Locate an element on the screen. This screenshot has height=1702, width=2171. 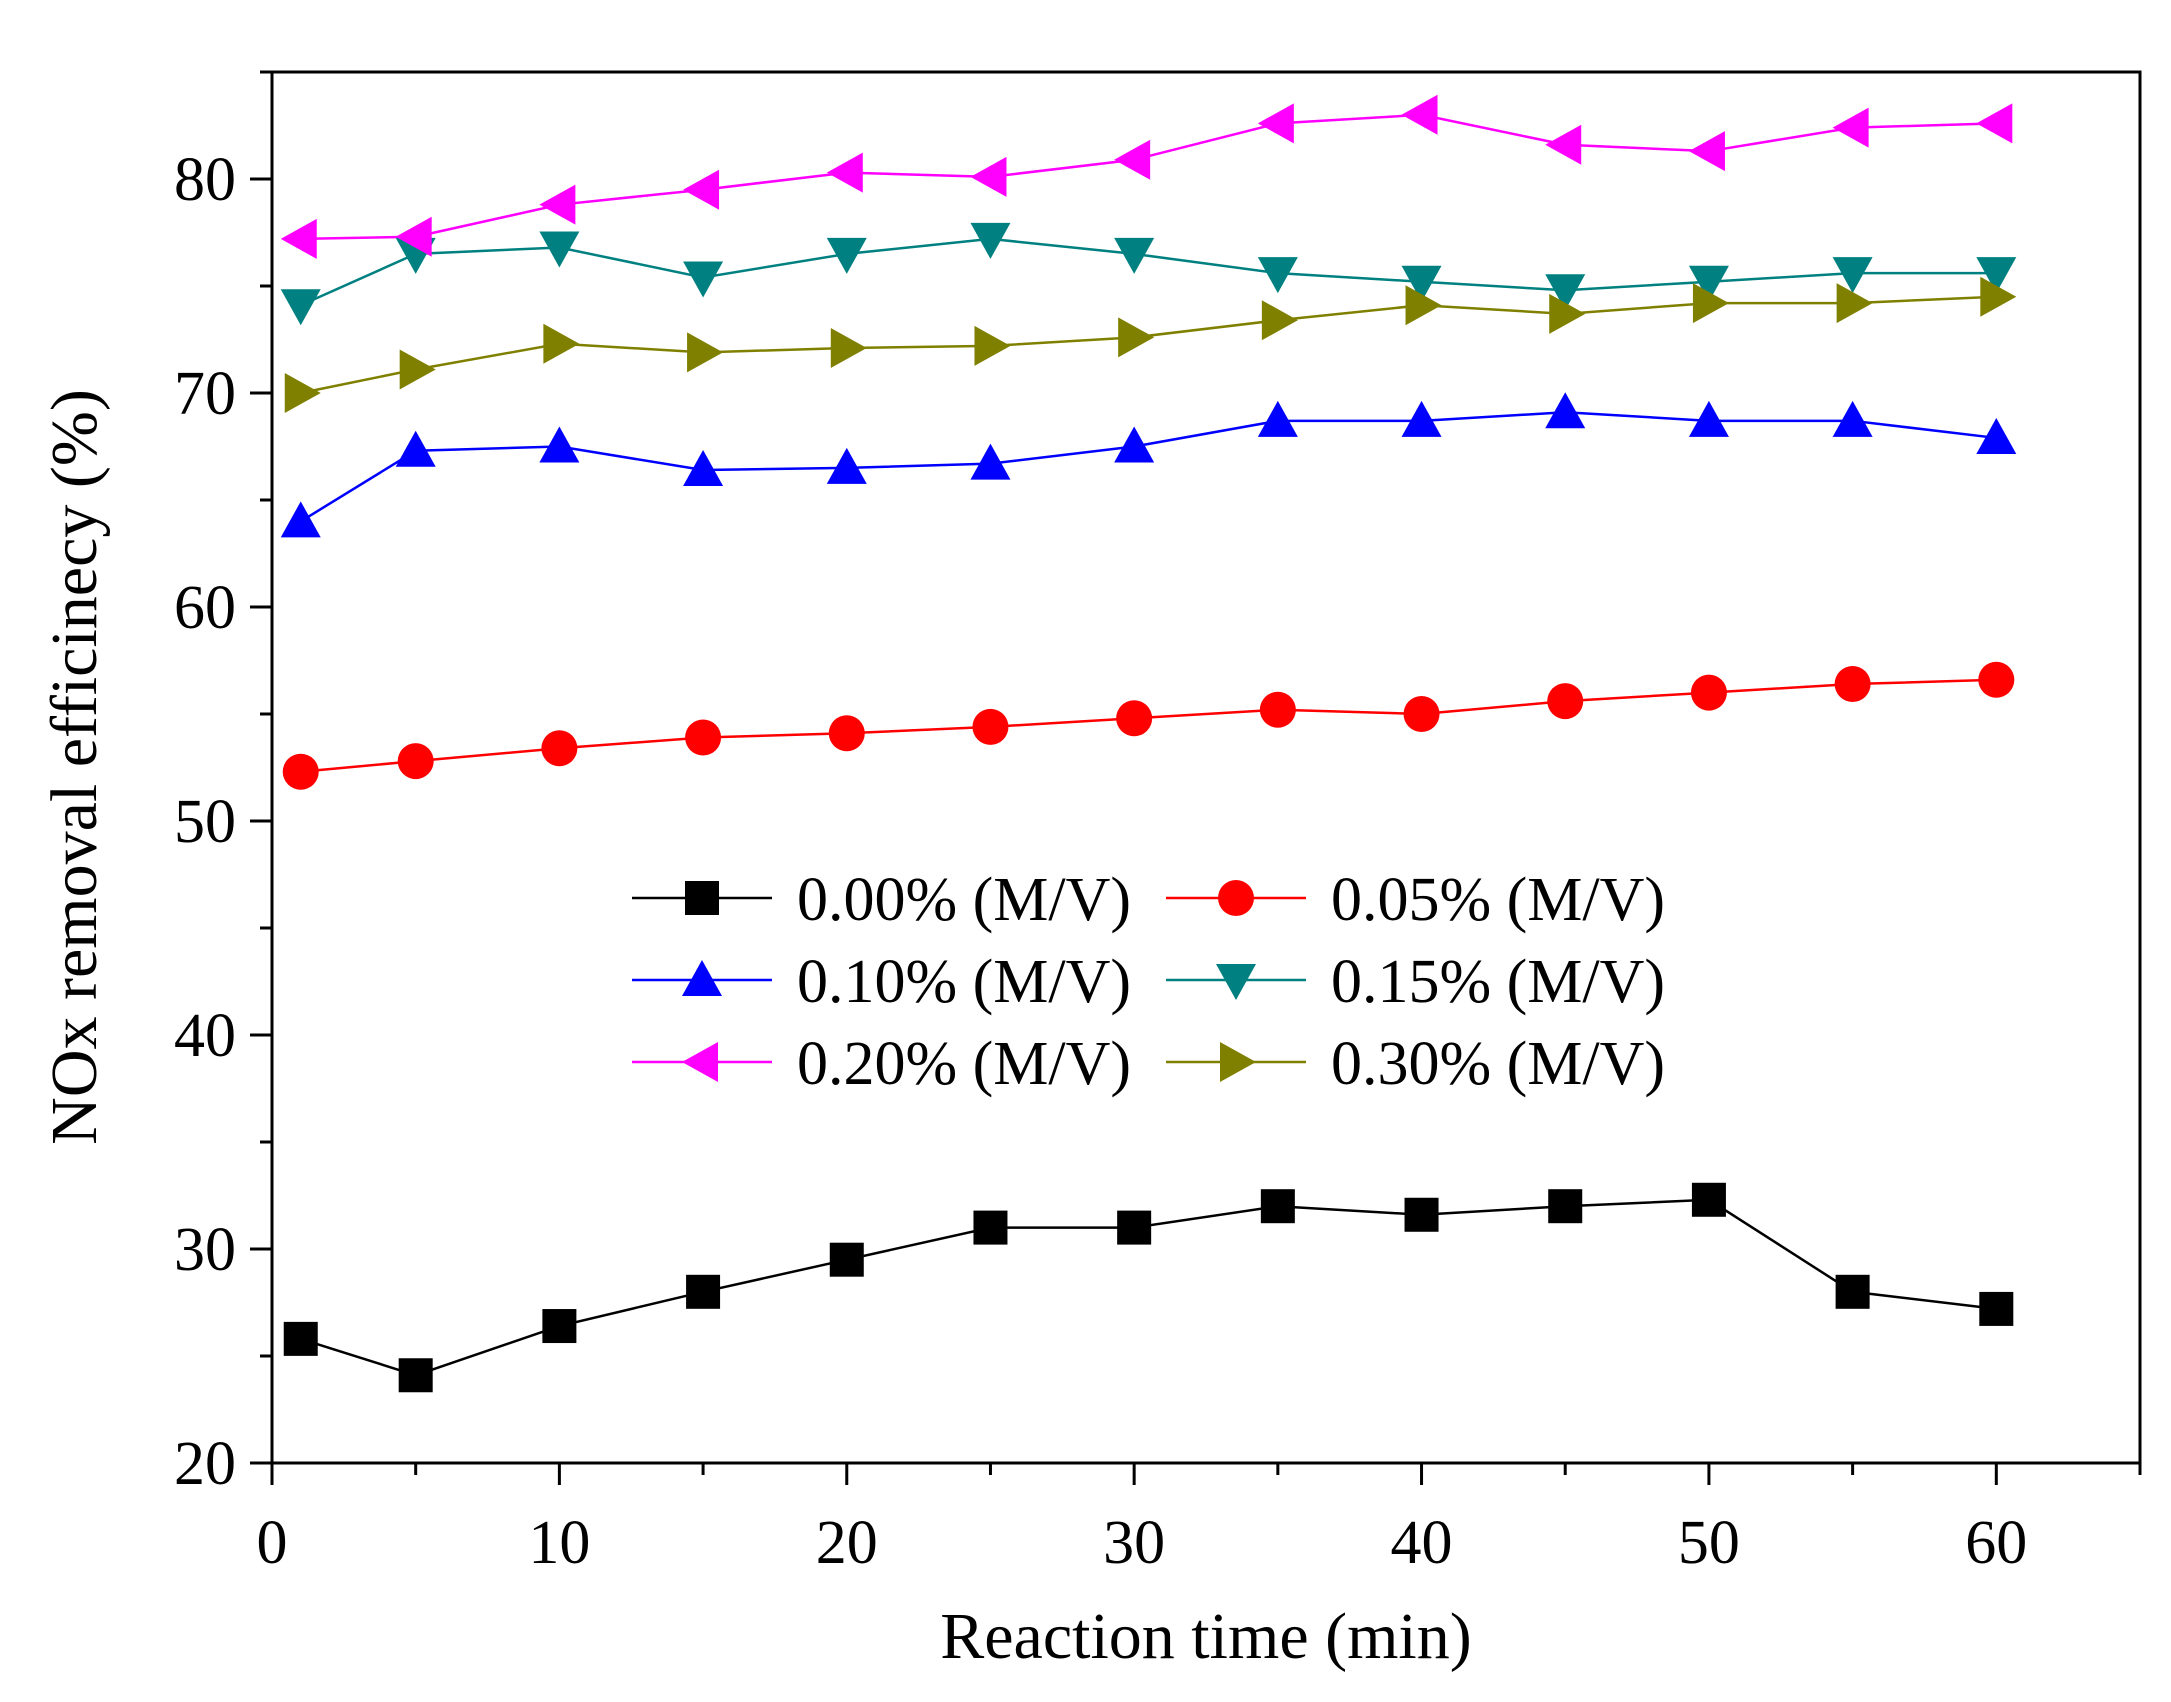
x-tick-label: 10 is located at coordinates (559, 1543).